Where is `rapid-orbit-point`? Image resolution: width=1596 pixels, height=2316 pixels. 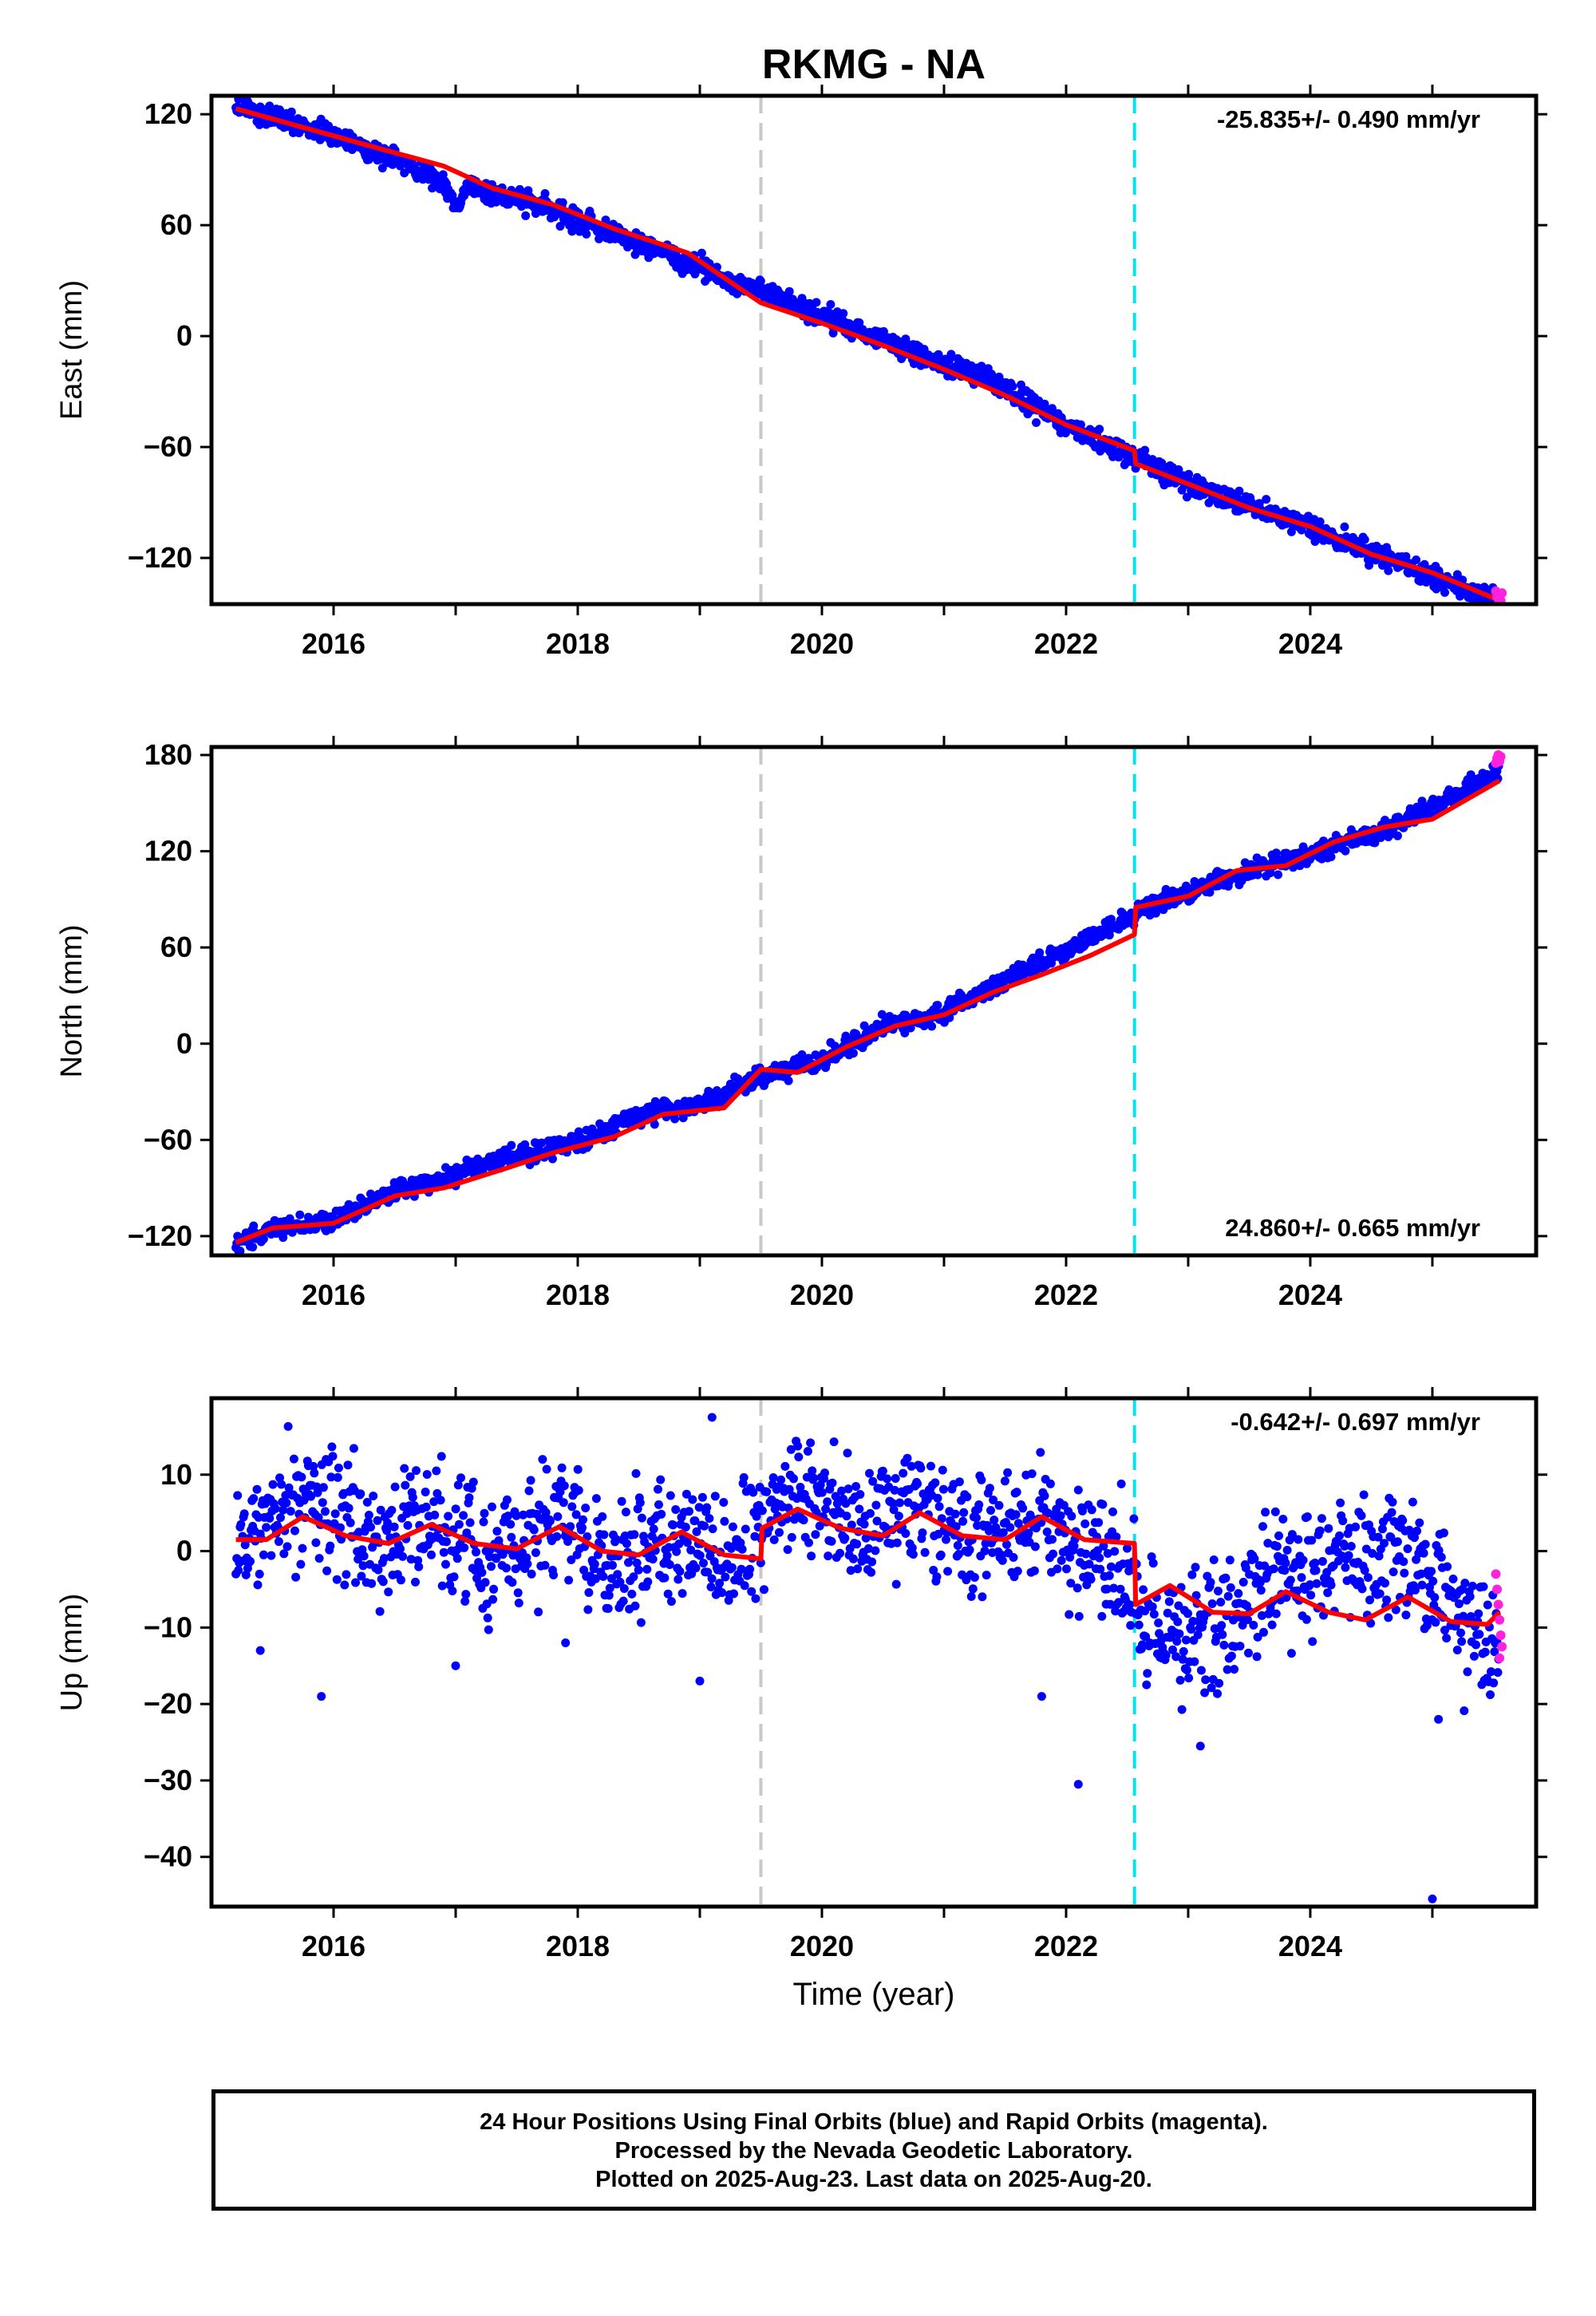 rapid-orbit-point is located at coordinates (1498, 1604).